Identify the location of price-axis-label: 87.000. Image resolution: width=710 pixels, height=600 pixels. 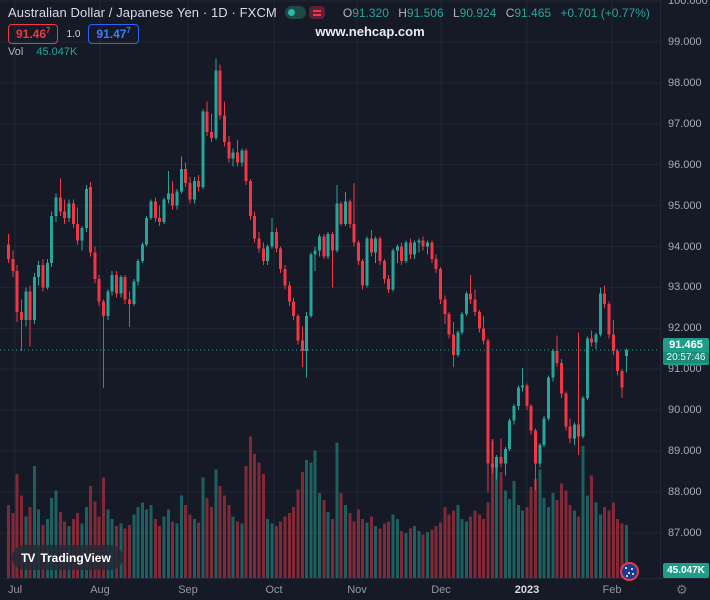
(685, 532).